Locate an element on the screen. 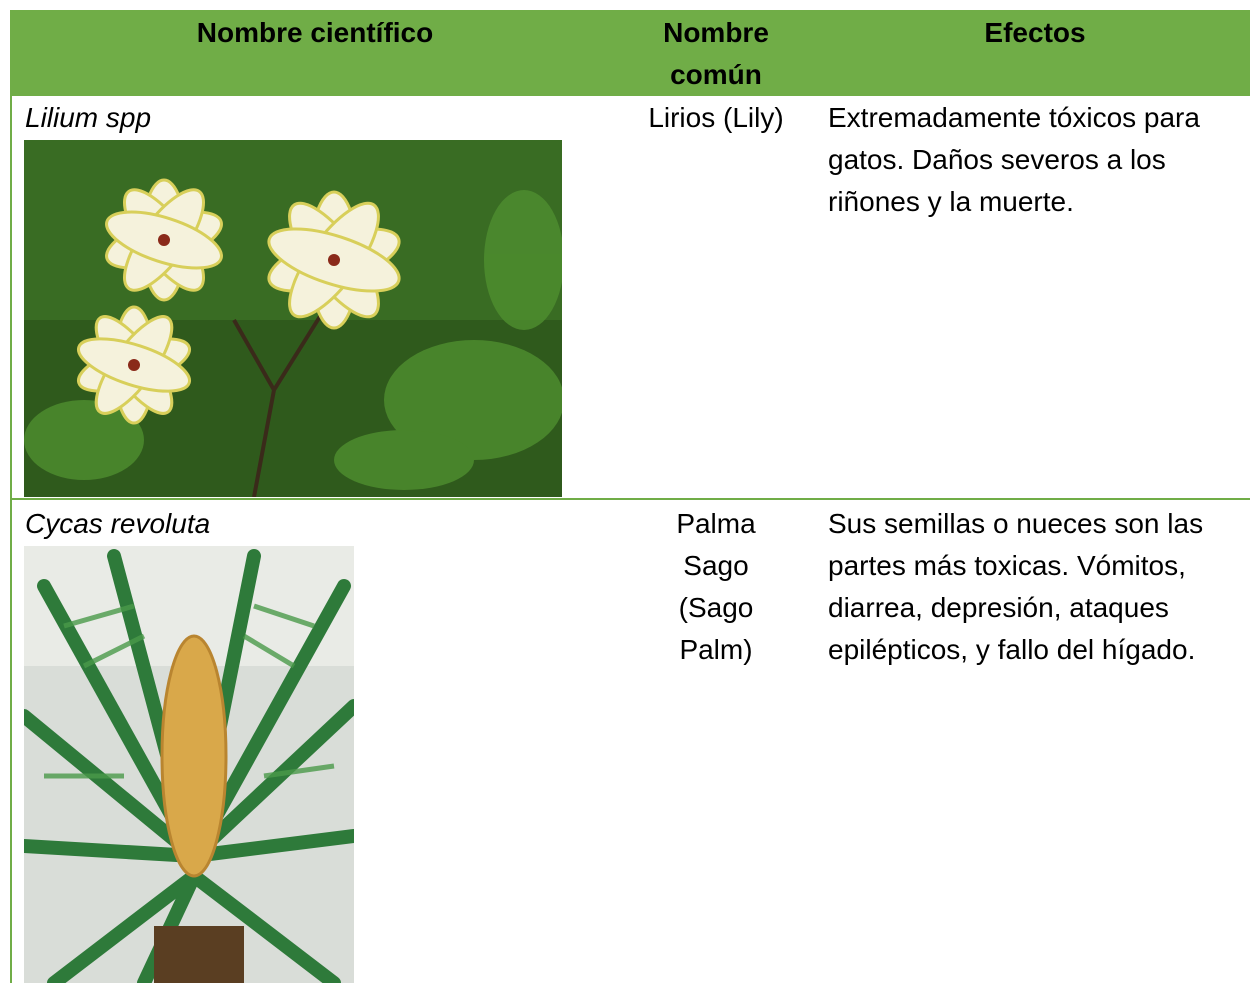 The width and height of the screenshot is (1250, 983). header-cell: Nombre común is located at coordinates (716, 53).